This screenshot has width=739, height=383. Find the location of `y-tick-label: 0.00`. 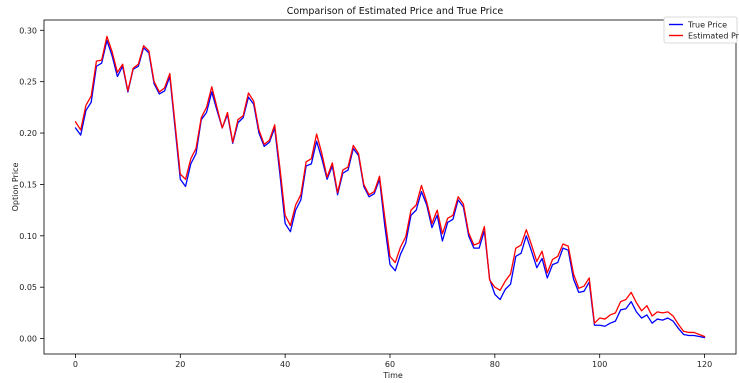

y-tick-label: 0.00 is located at coordinates (28, 339).